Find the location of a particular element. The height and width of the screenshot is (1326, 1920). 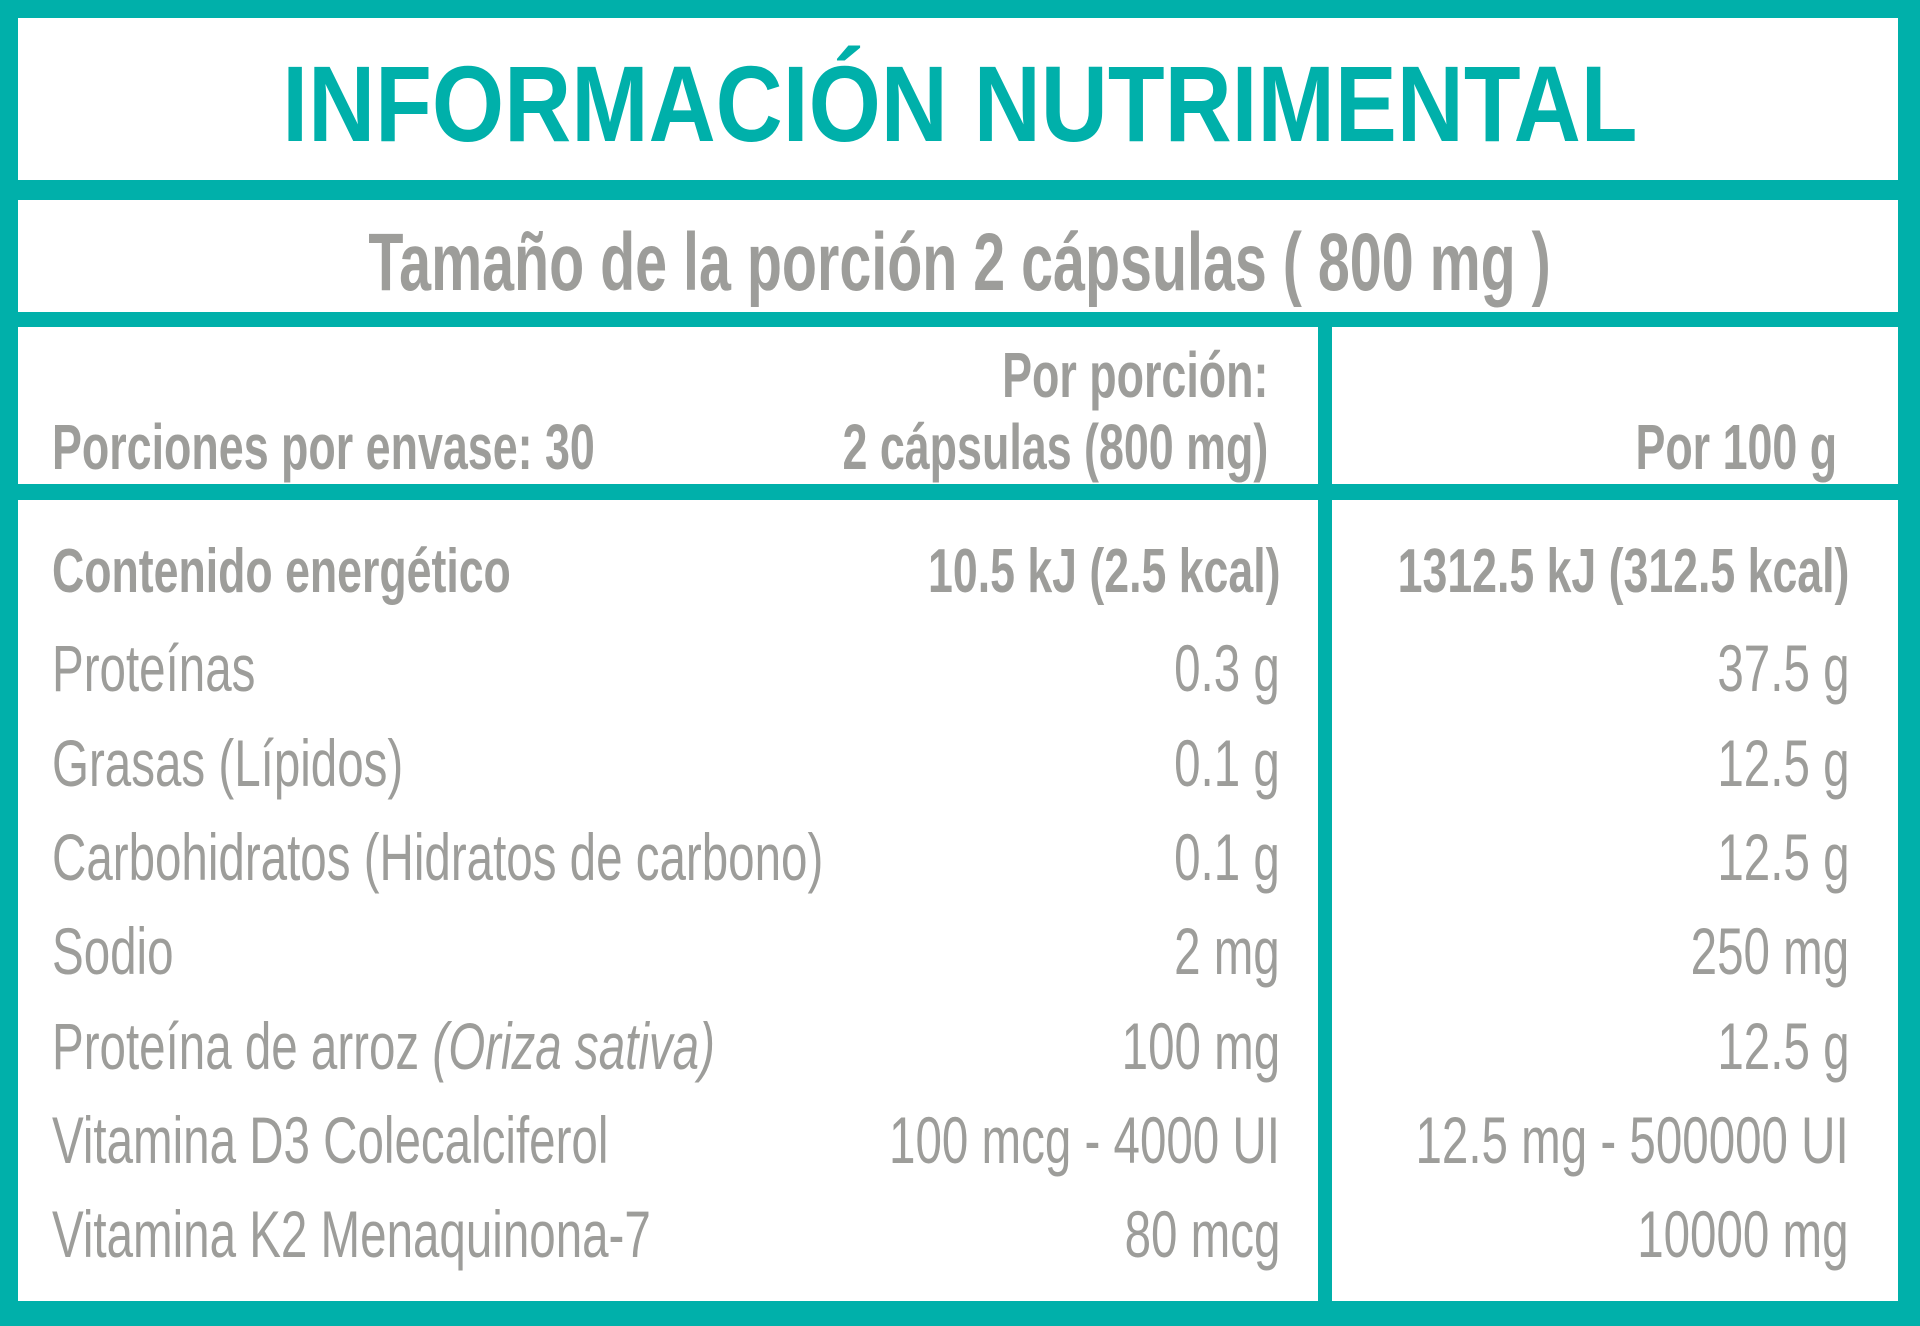

nutrient-name-italic: (Oriza sativa) is located at coordinates (573, 1045).